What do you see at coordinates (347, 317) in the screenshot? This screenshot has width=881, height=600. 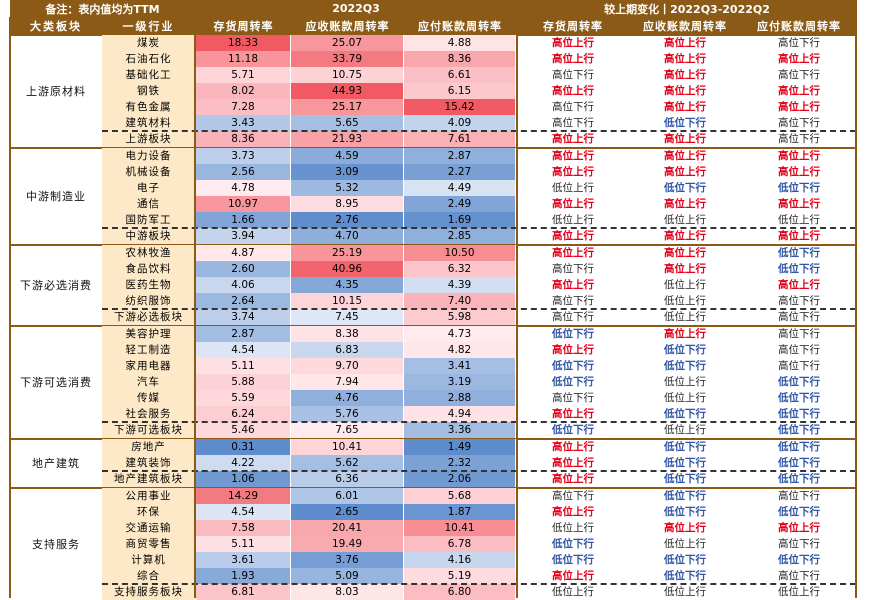 I see `receivable-turnover-value: 7.45` at bounding box center [347, 317].